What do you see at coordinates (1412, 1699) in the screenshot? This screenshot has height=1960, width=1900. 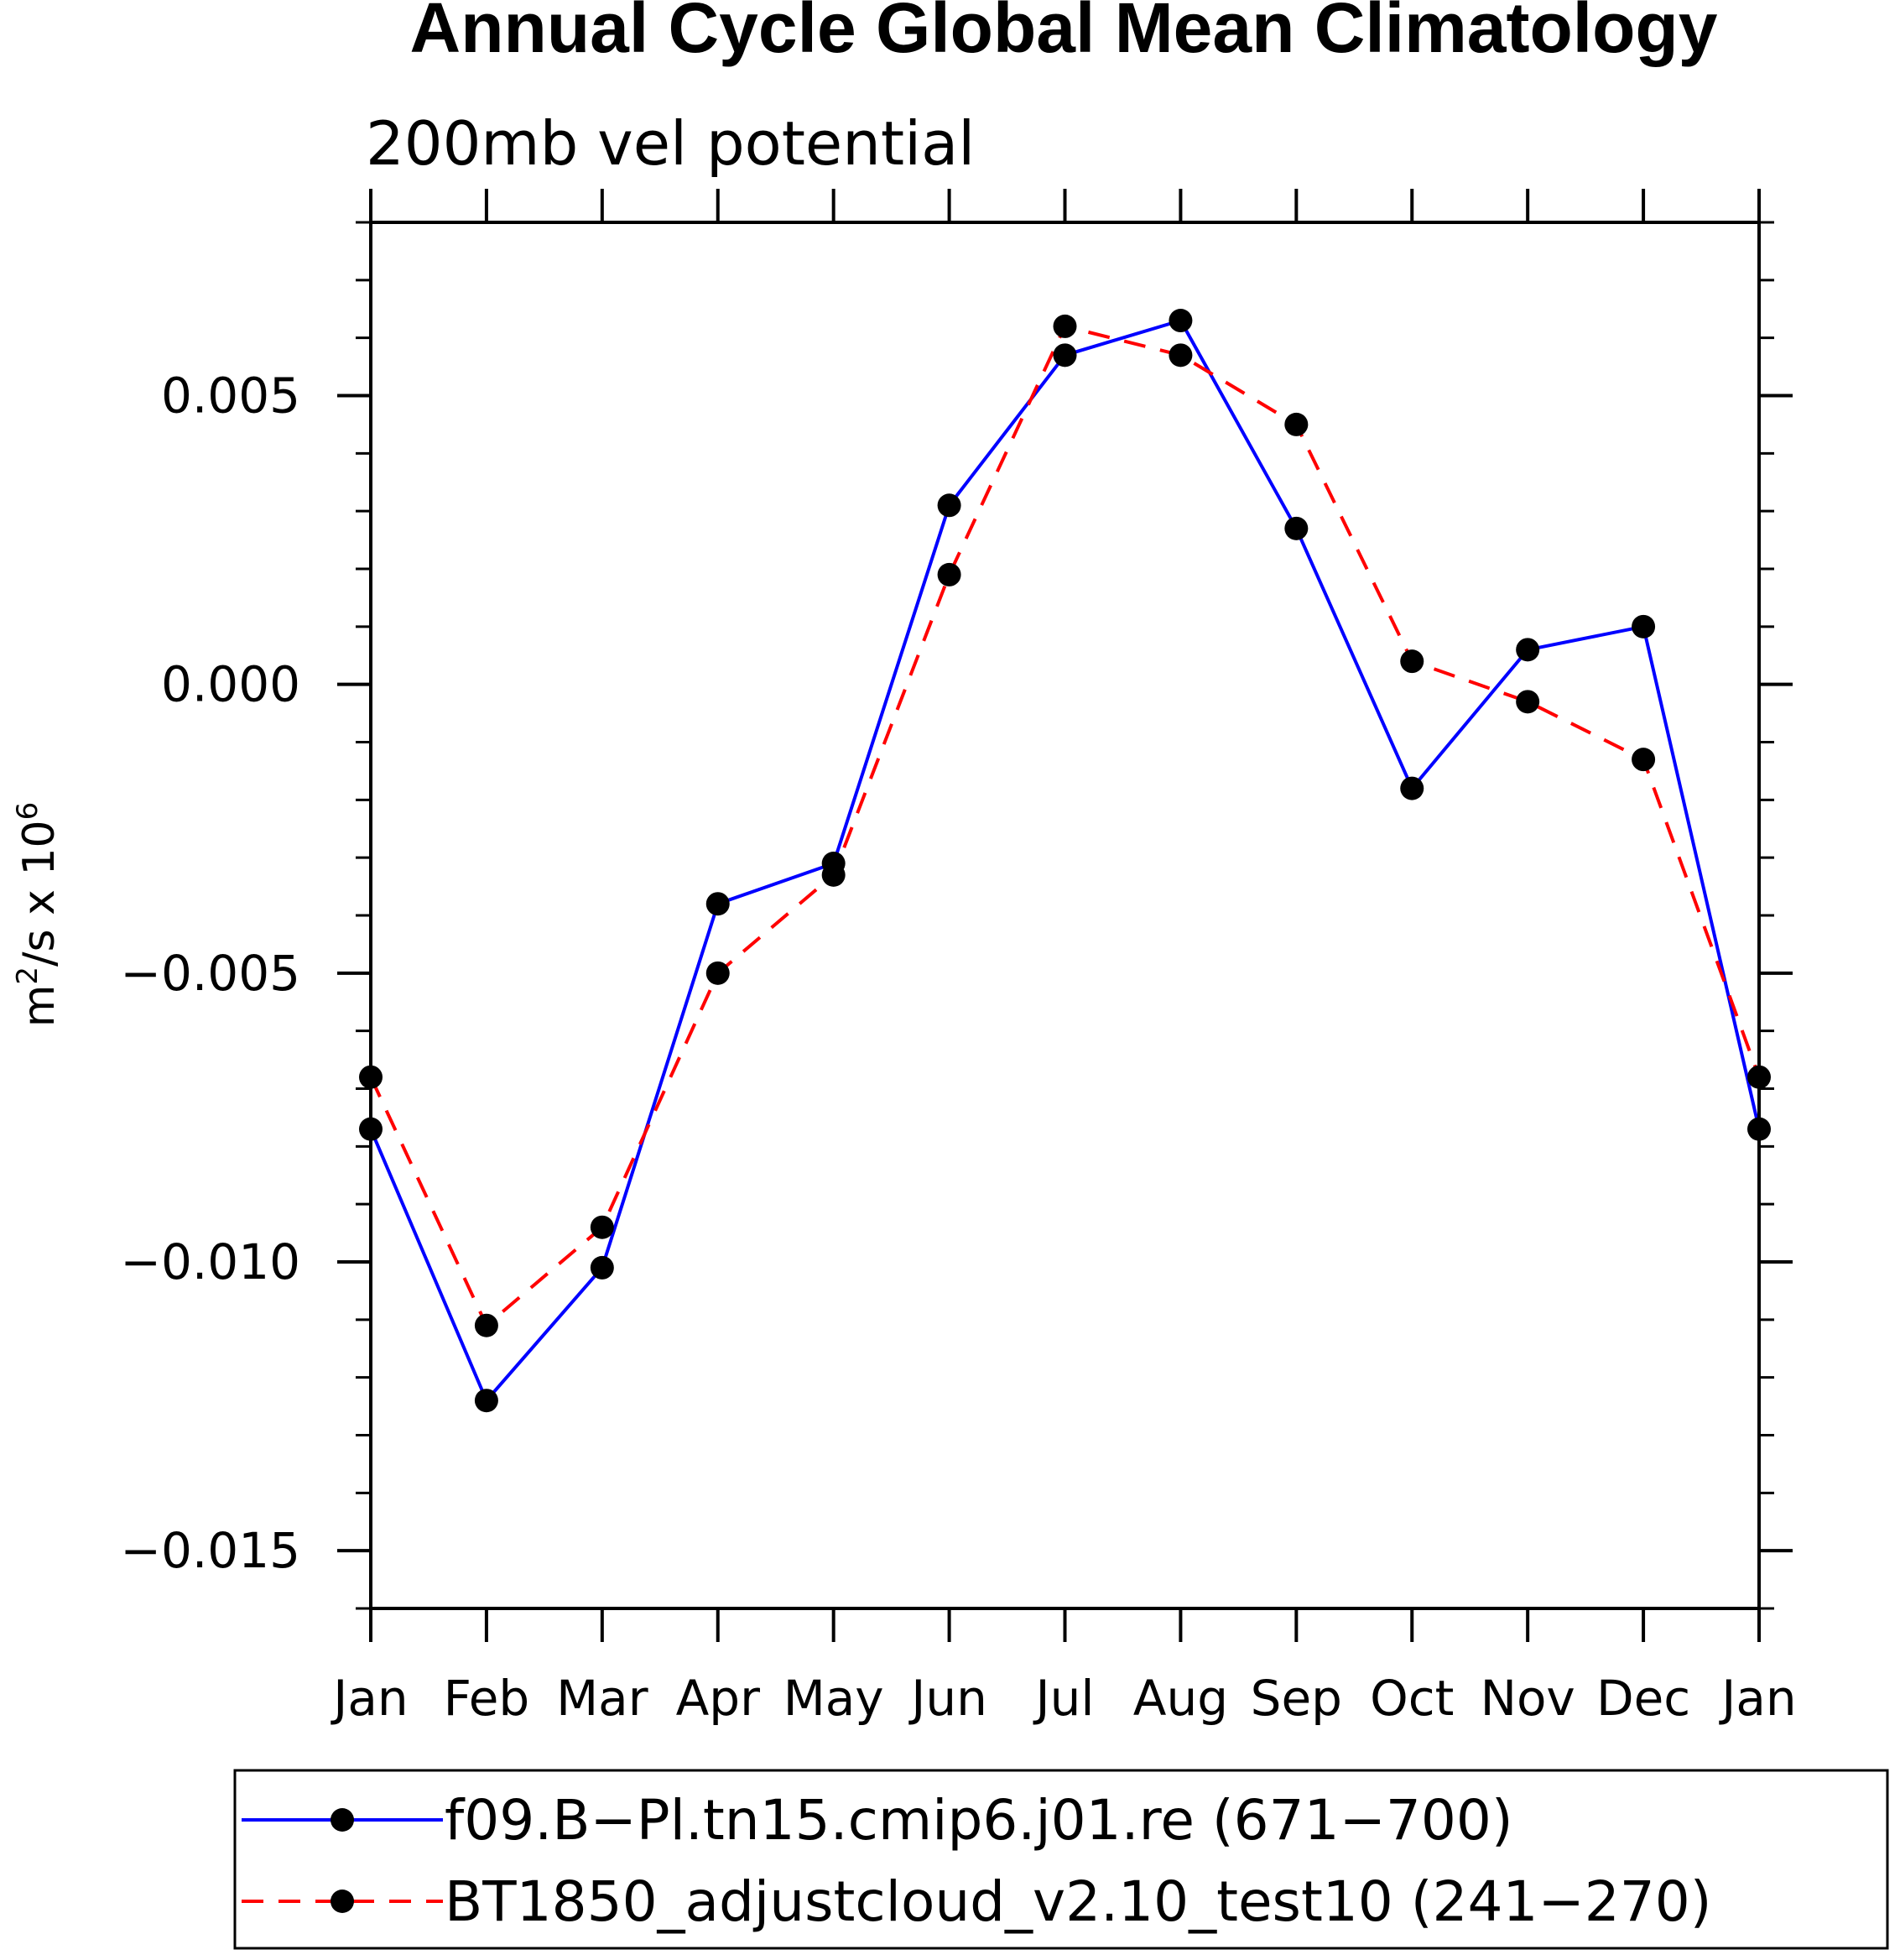 I see `x-tick-label: Oct` at bounding box center [1412, 1699].